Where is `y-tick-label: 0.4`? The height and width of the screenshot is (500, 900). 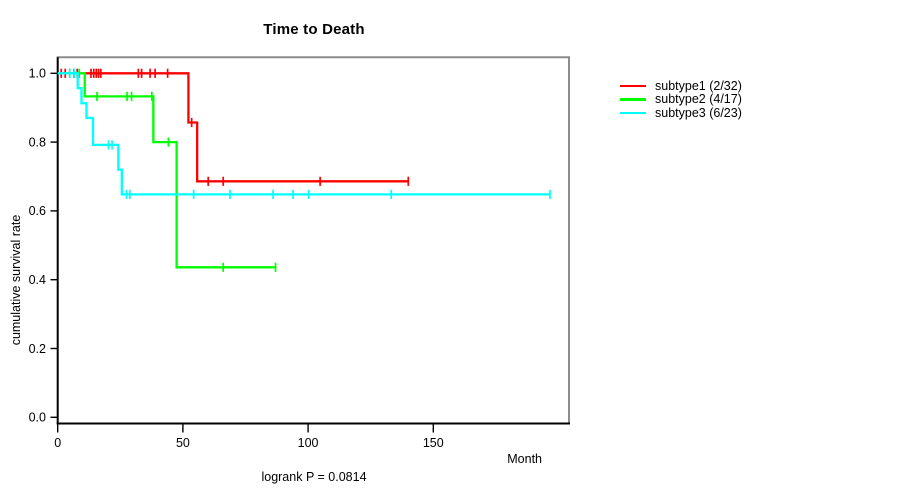
y-tick-label: 0.4 is located at coordinates (37, 280).